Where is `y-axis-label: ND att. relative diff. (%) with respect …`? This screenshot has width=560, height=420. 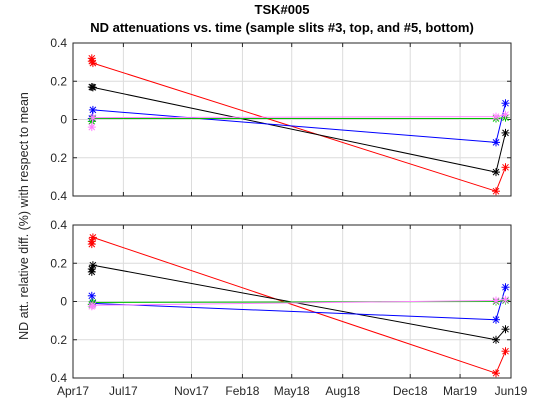
y-axis-label: ND att. relative diff. (%) with respect … is located at coordinates (24, 216).